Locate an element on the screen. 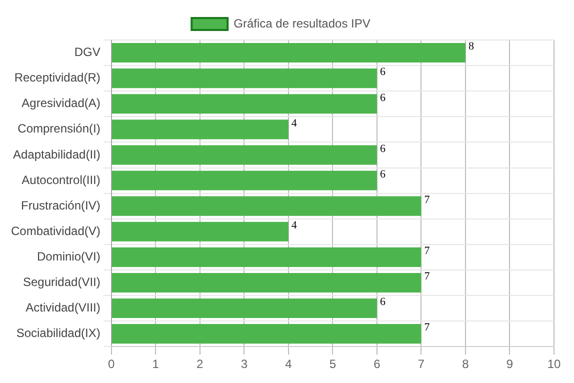 The height and width of the screenshot is (383, 574). x-tick-label: 9 is located at coordinates (510, 364).